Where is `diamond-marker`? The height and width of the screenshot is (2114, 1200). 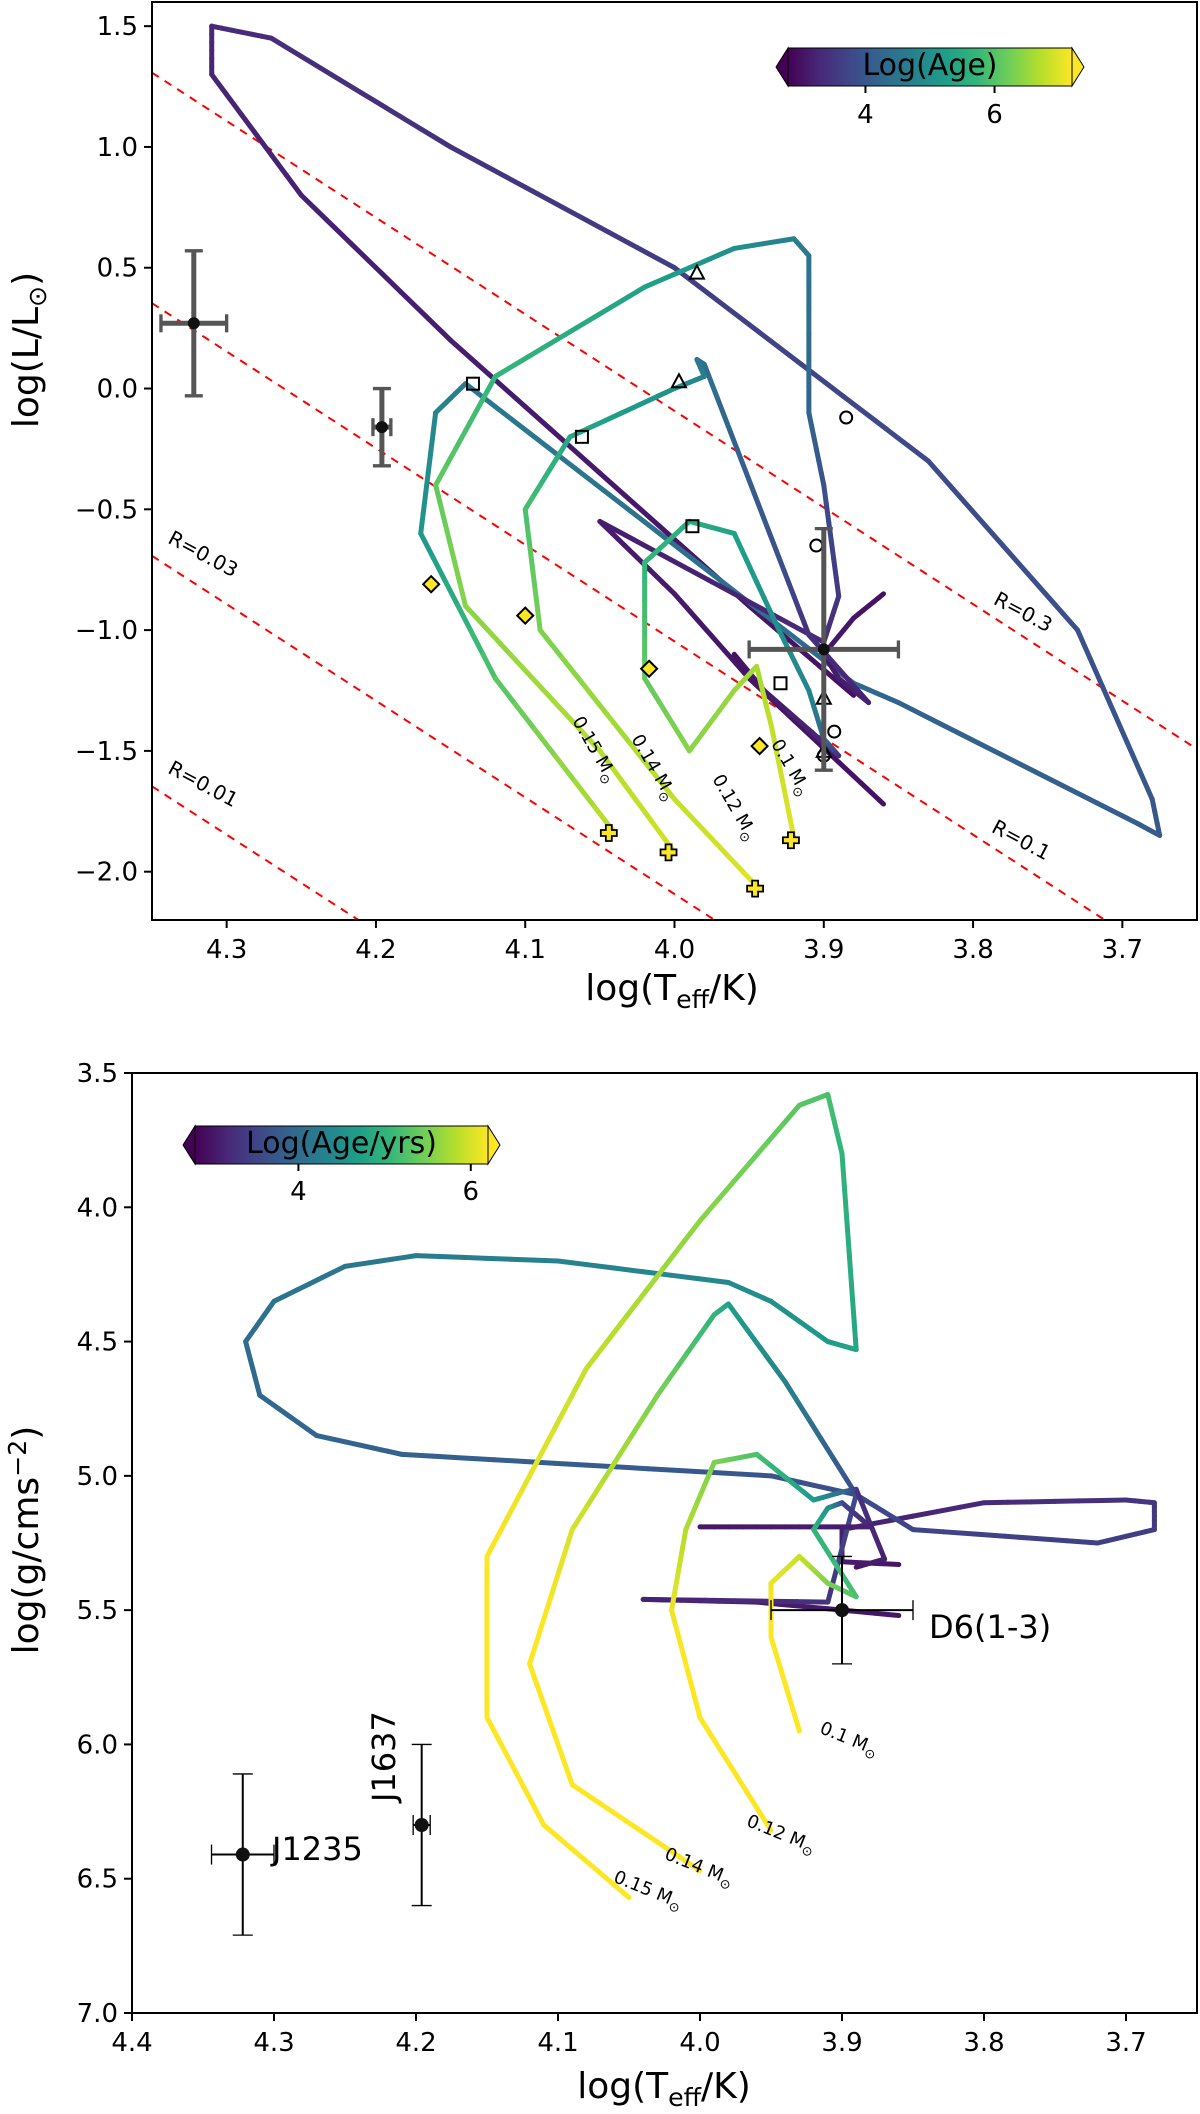
diamond-marker is located at coordinates (525, 616).